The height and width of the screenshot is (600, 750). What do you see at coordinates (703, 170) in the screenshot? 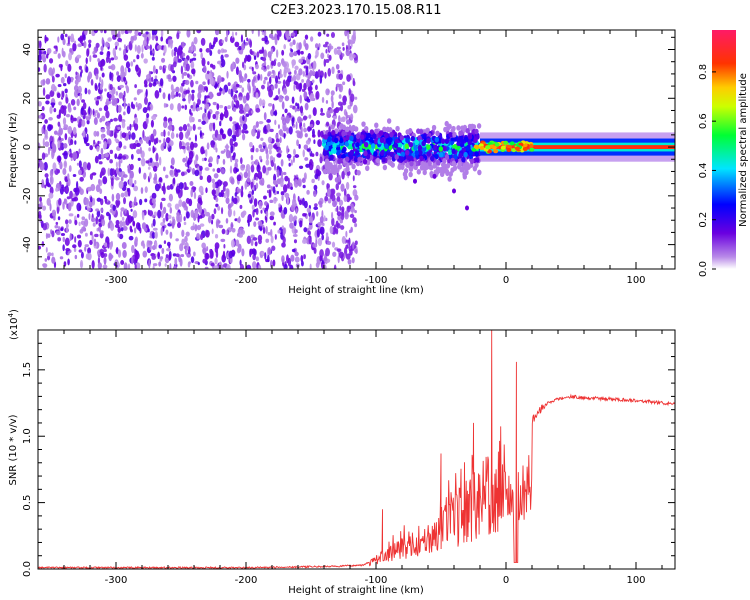
I see `colorbar-tick-label: 0.4` at bounding box center [703, 170].